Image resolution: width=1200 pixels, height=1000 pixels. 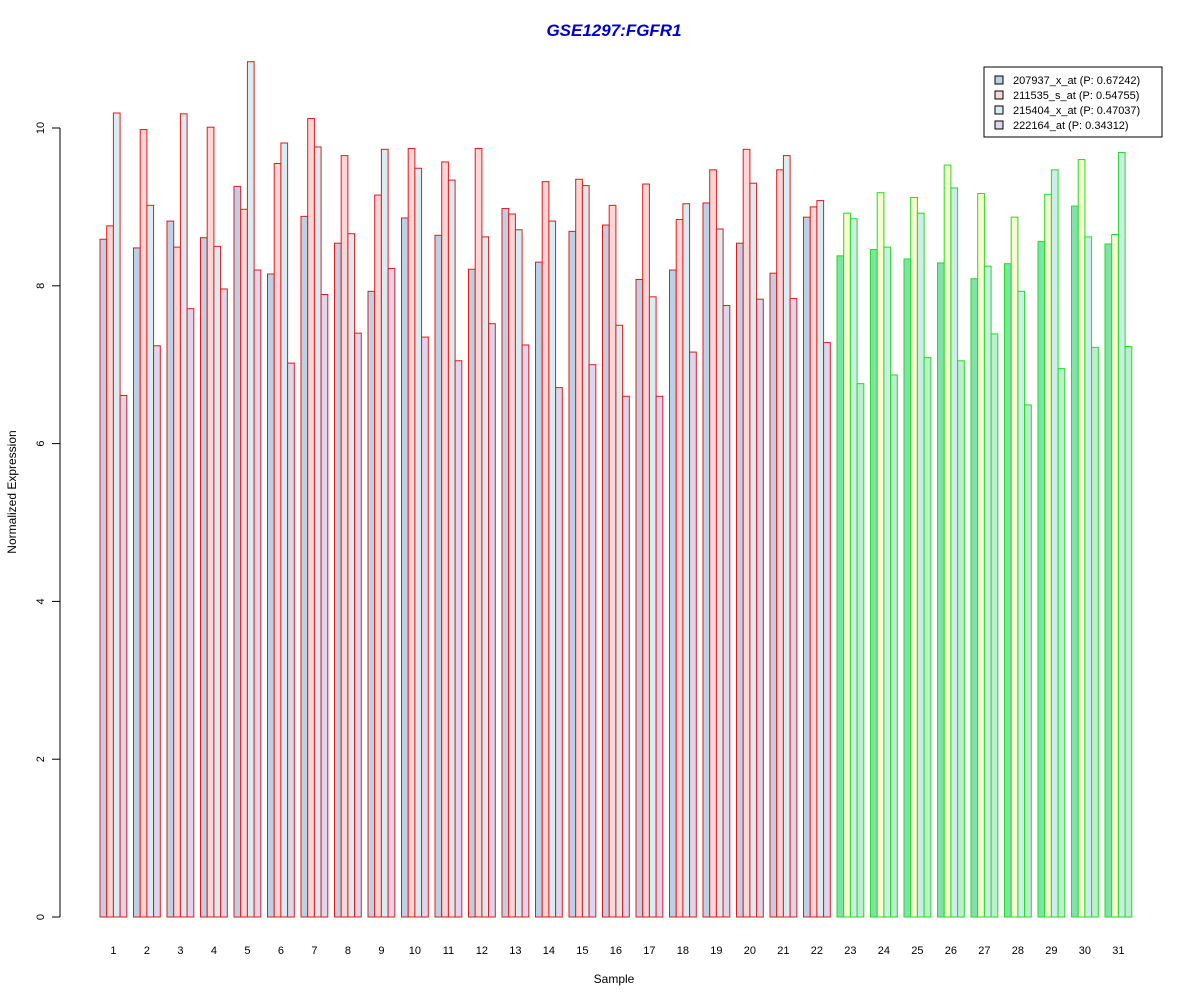 I want to click on x-tick-label: 25, so click(x=917, y=951).